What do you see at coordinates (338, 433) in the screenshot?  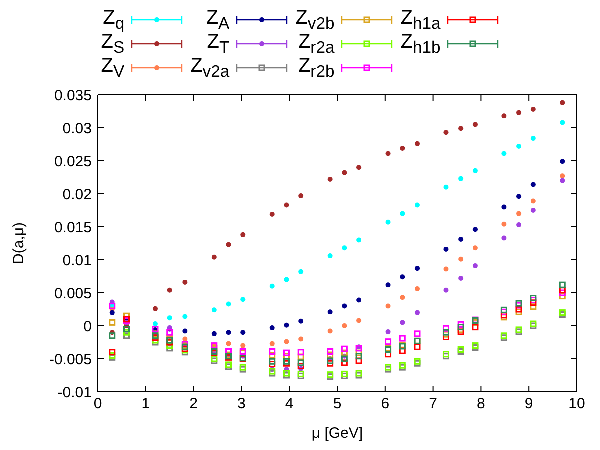 I see `x-axis-title: μ [GeV]` at bounding box center [338, 433].